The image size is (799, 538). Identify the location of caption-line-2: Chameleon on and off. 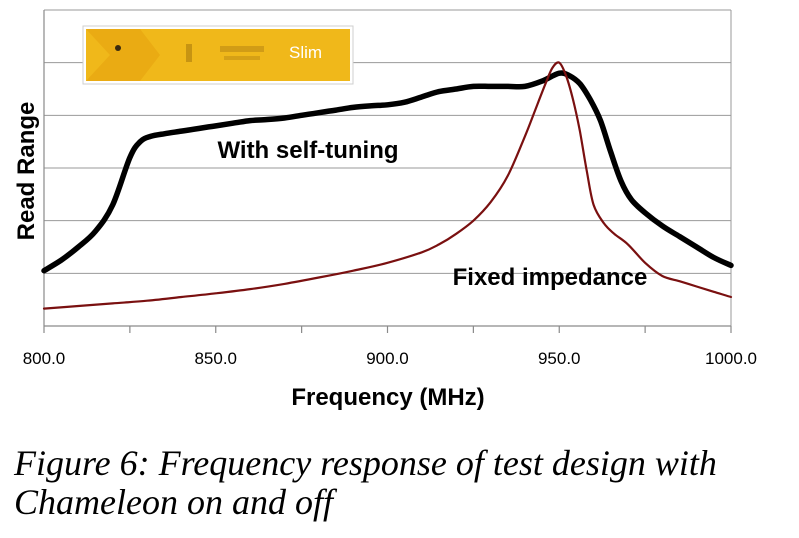
(173, 502).